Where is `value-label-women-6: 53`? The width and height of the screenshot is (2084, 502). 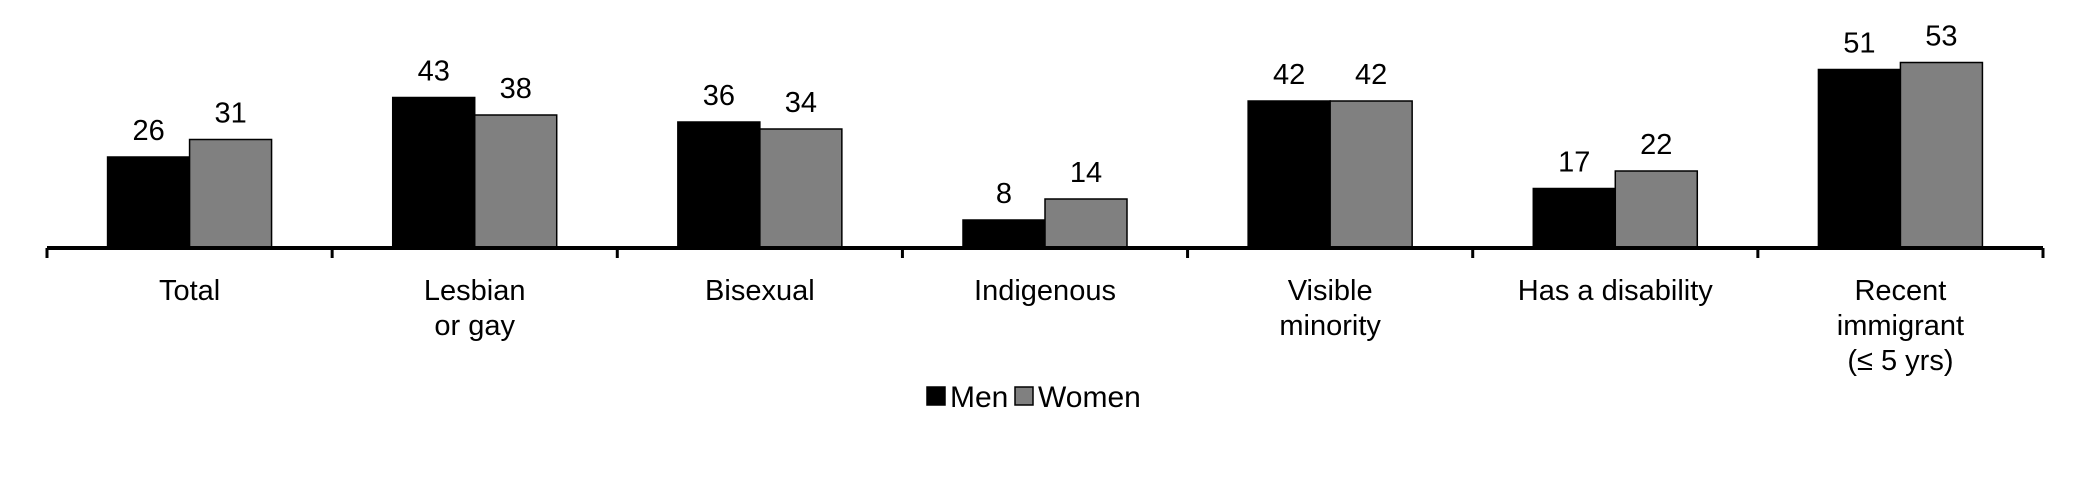 value-label-women-6: 53 is located at coordinates (1941, 37).